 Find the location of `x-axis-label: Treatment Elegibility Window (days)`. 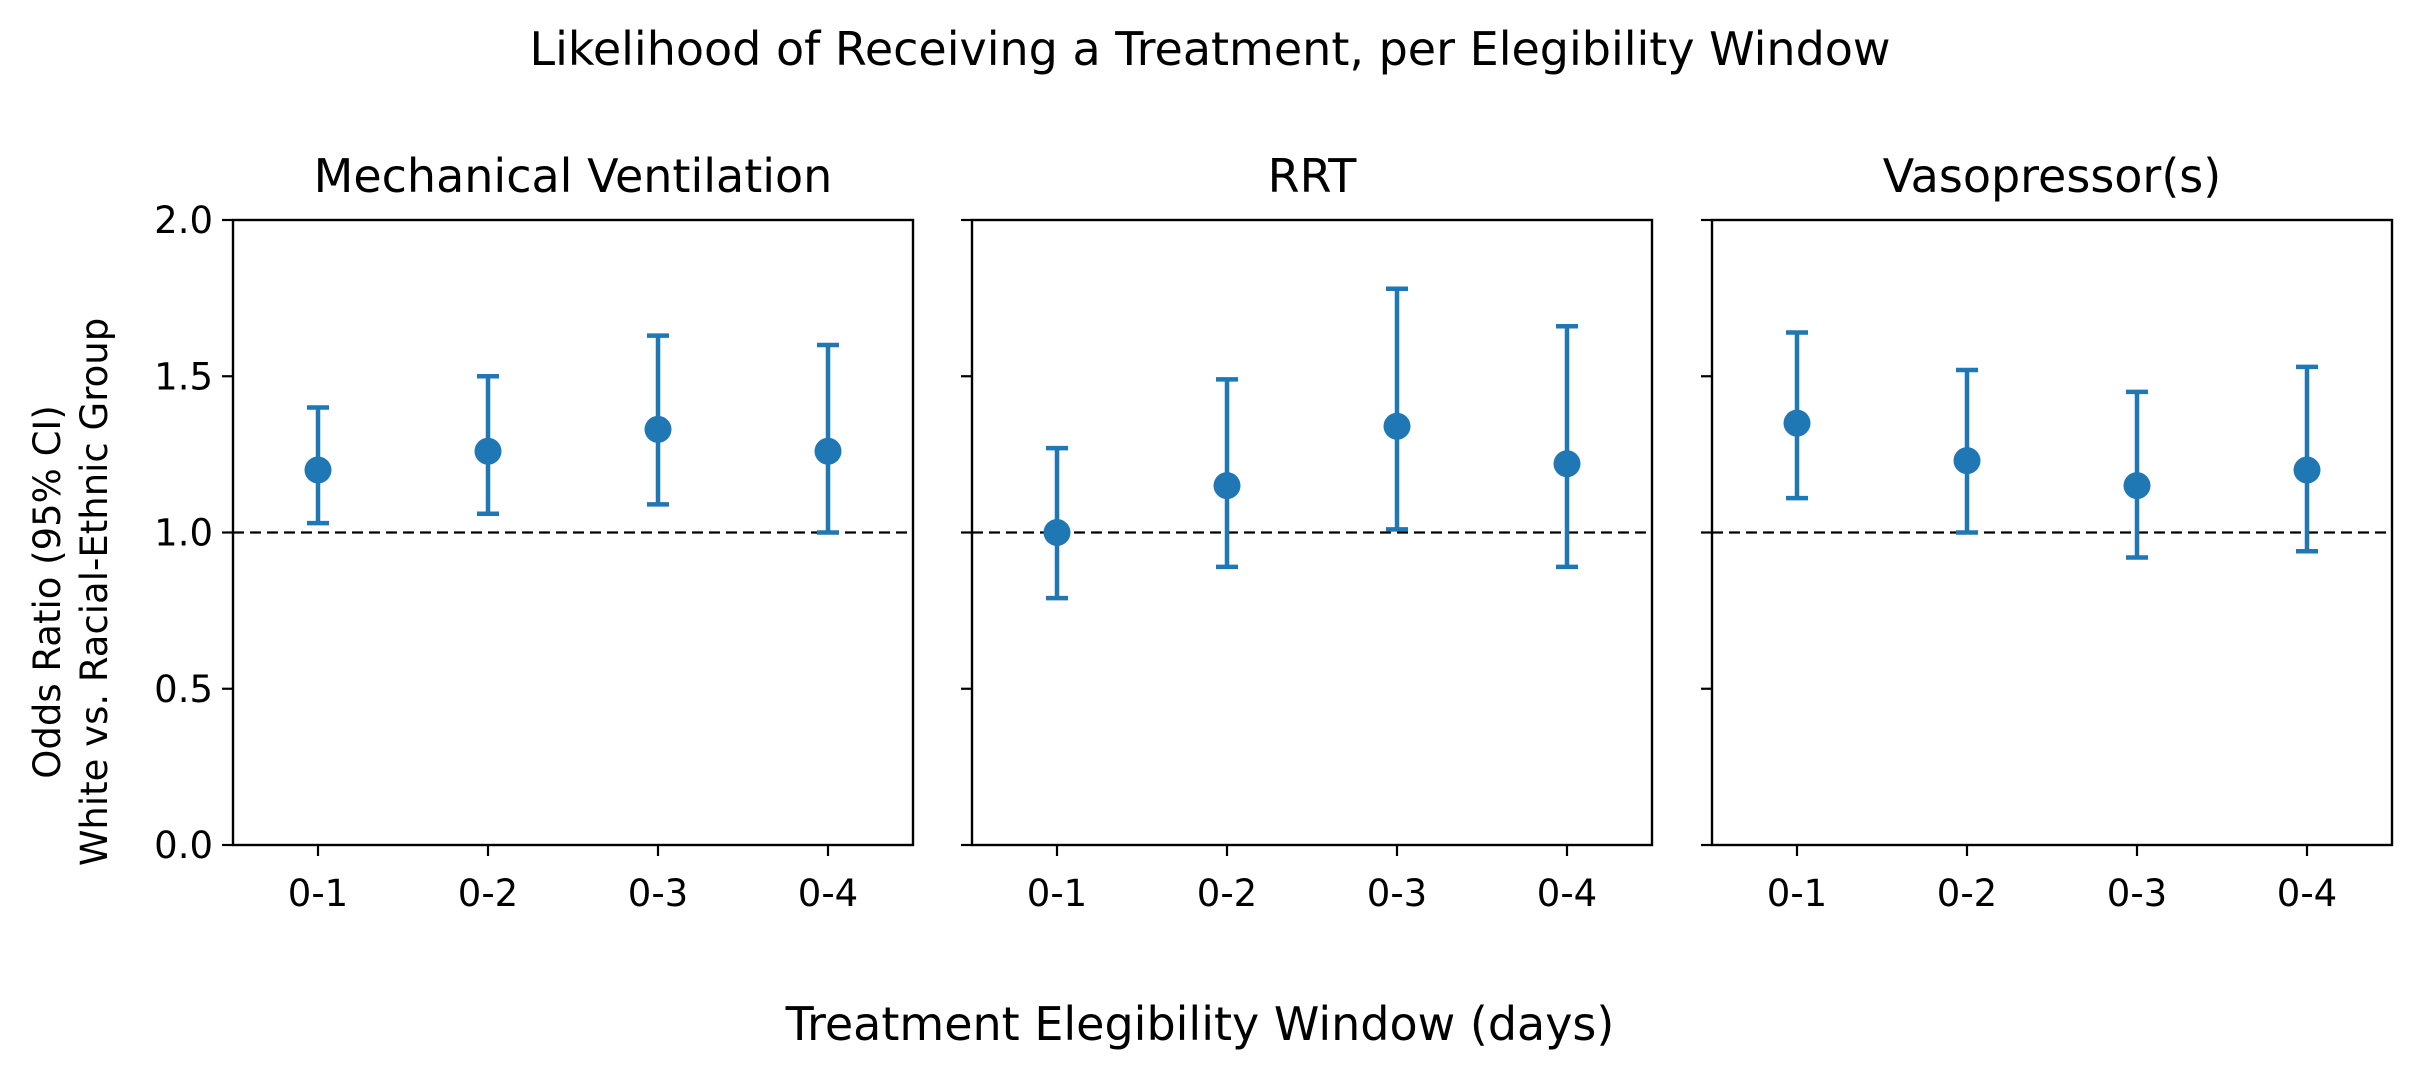

x-axis-label: Treatment Elegibility Window (days) is located at coordinates (1200, 1024).